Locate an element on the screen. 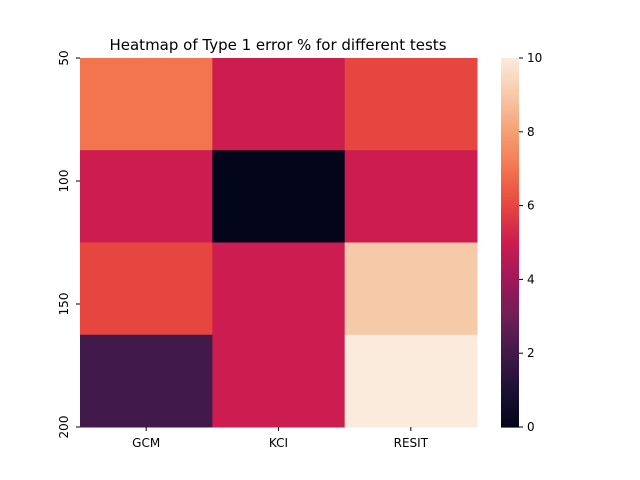  colorbar-tick-label: 4 is located at coordinates (531, 279).